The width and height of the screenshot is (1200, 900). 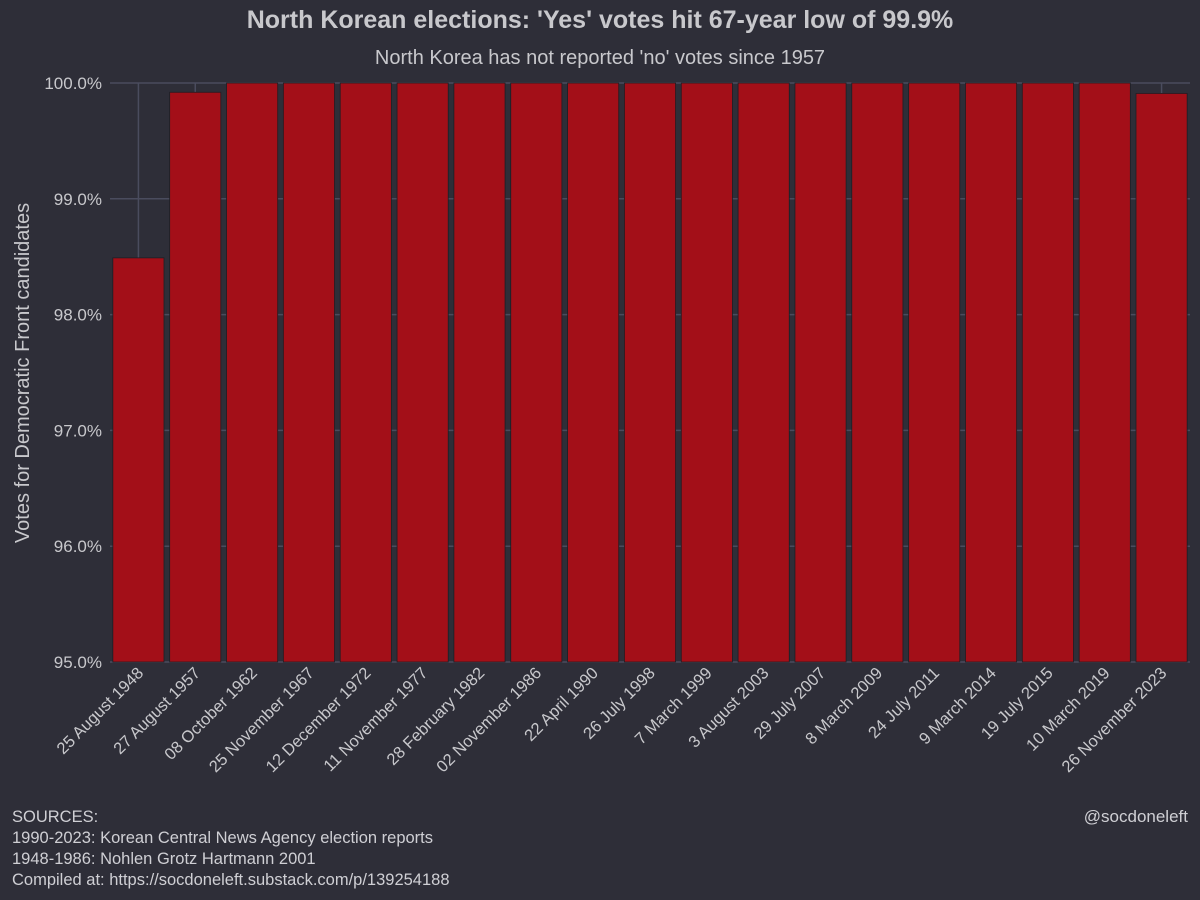 What do you see at coordinates (262, 720) in the screenshot?
I see `x-tick-label: 25 November 1967` at bounding box center [262, 720].